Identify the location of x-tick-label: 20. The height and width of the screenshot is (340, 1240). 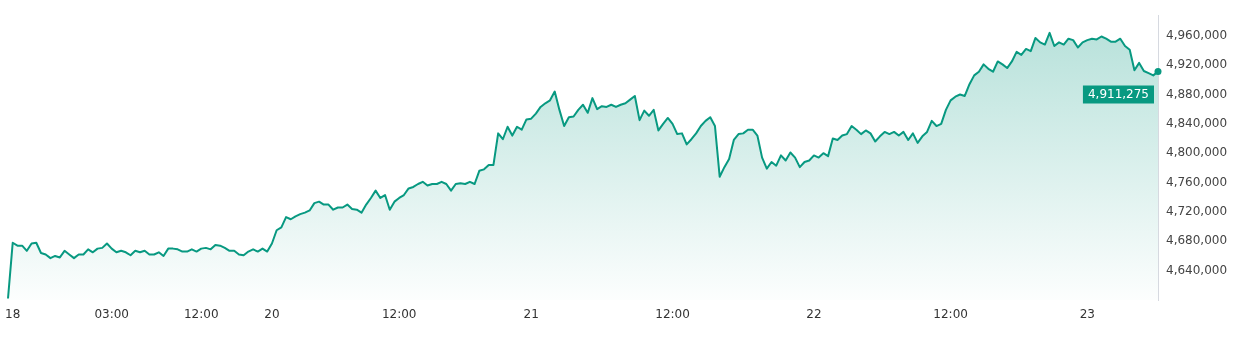
(272, 314).